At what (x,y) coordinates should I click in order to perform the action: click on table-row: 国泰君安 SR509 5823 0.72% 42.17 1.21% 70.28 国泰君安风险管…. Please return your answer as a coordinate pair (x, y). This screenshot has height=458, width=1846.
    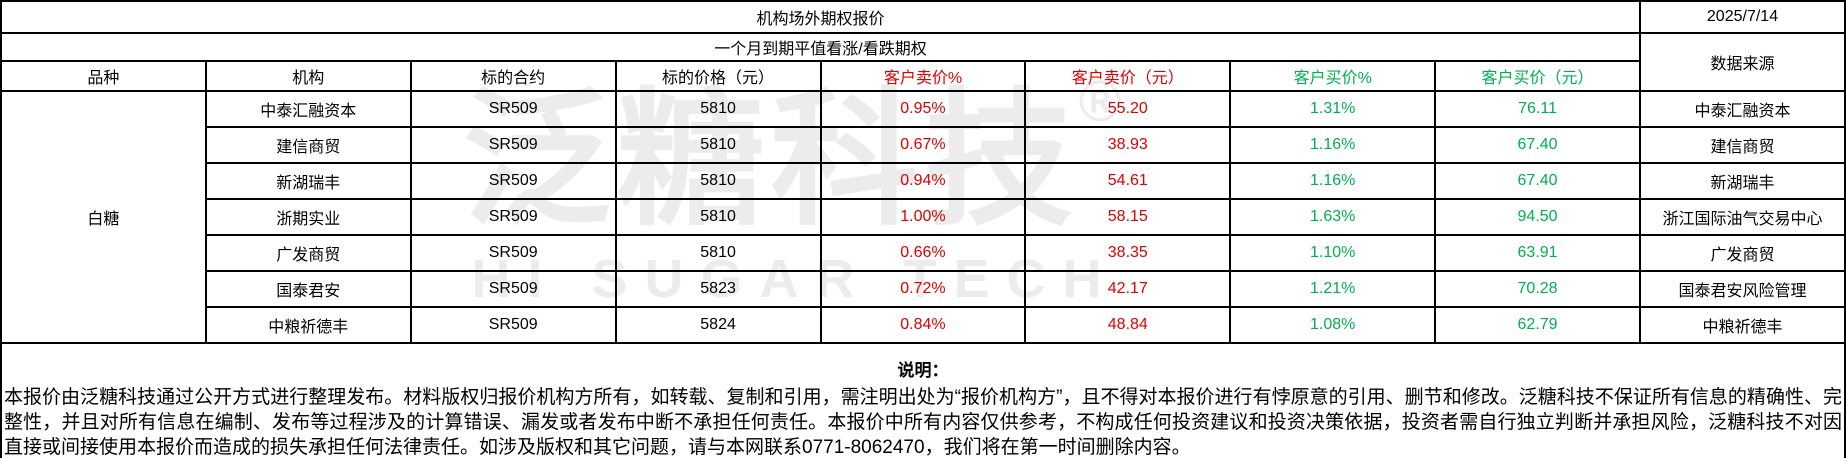
    Looking at the image, I should click on (923, 289).